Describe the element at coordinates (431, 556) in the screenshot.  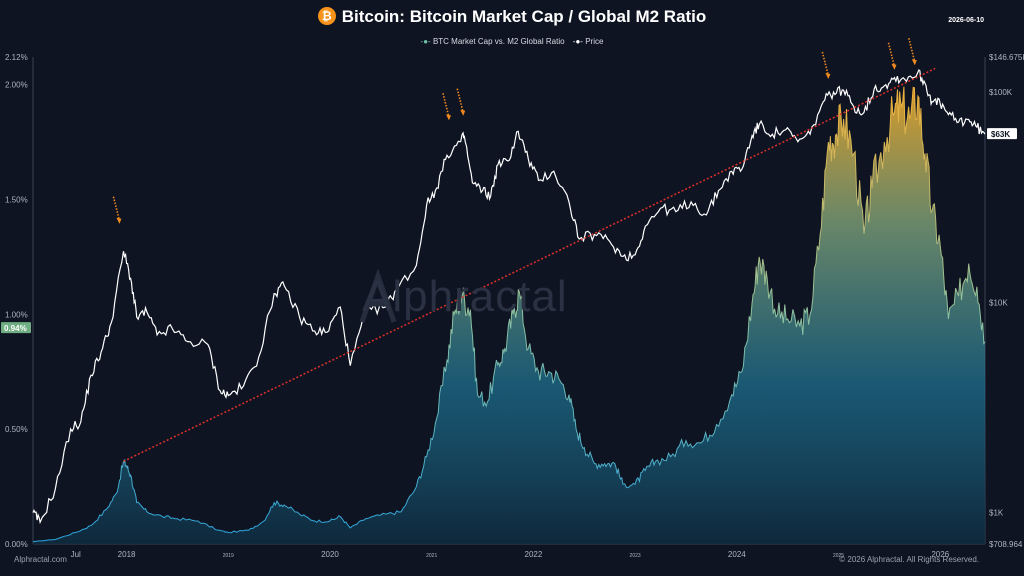
I see `x-tick-label-4: 2021` at that location.